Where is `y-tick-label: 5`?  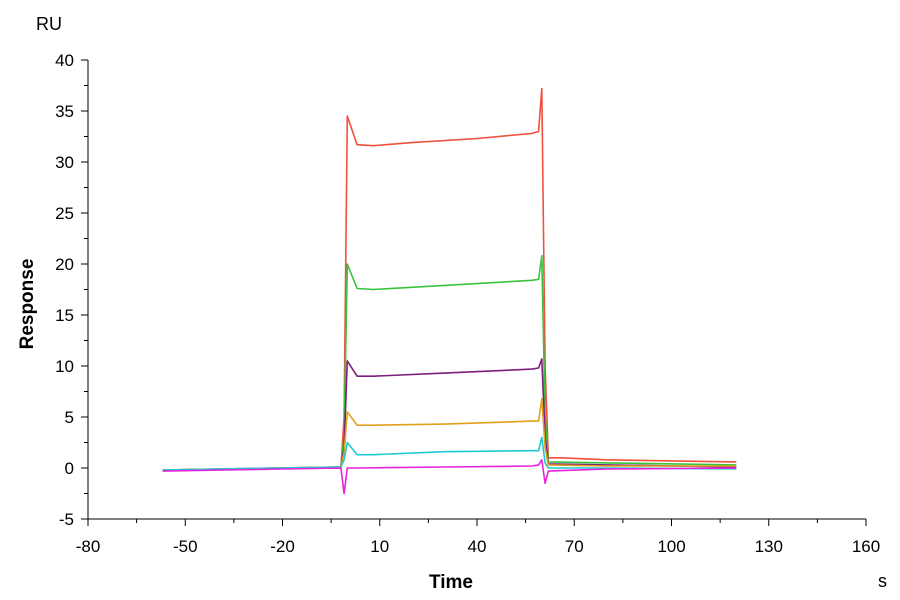
y-tick-label: 5 is located at coordinates (69, 417).